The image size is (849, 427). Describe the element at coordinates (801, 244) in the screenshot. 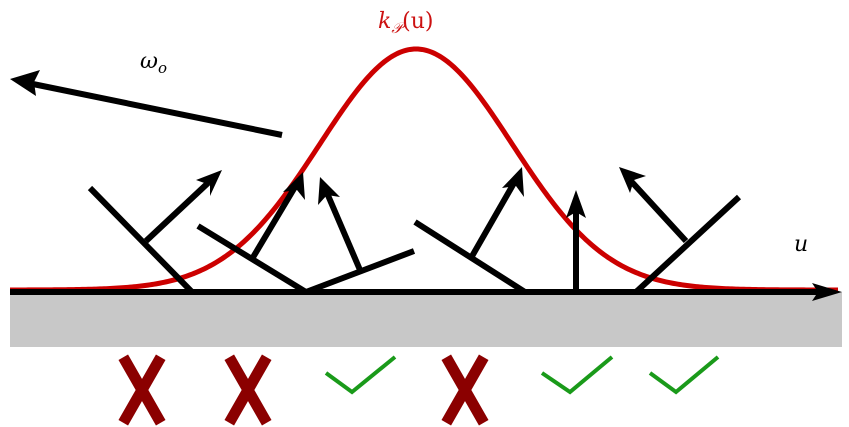

I see `u-axis-label: u` at that location.